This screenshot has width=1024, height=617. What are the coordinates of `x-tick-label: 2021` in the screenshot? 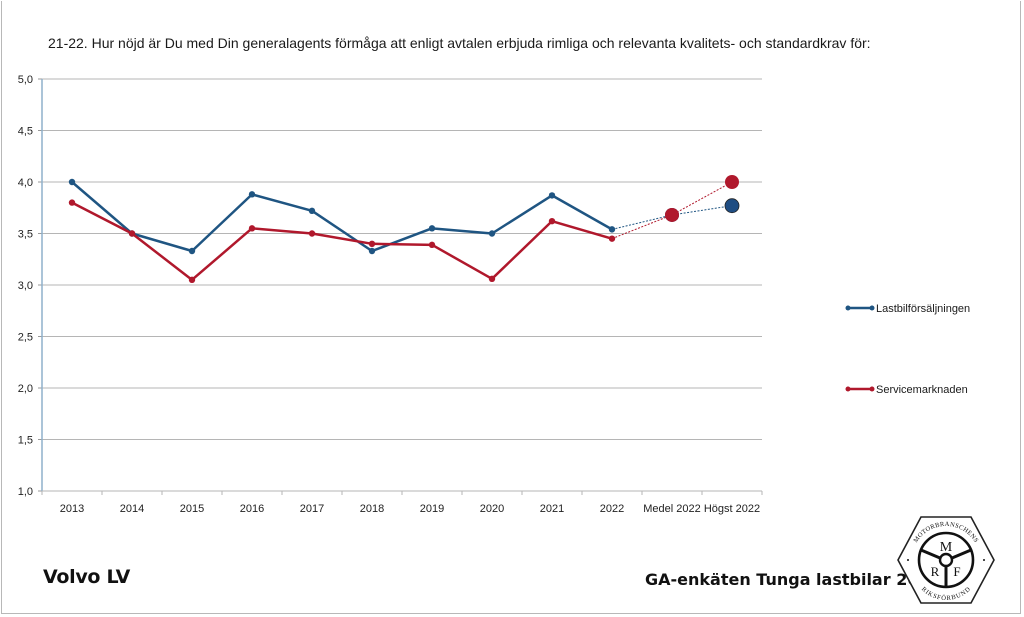 It's located at (552, 509).